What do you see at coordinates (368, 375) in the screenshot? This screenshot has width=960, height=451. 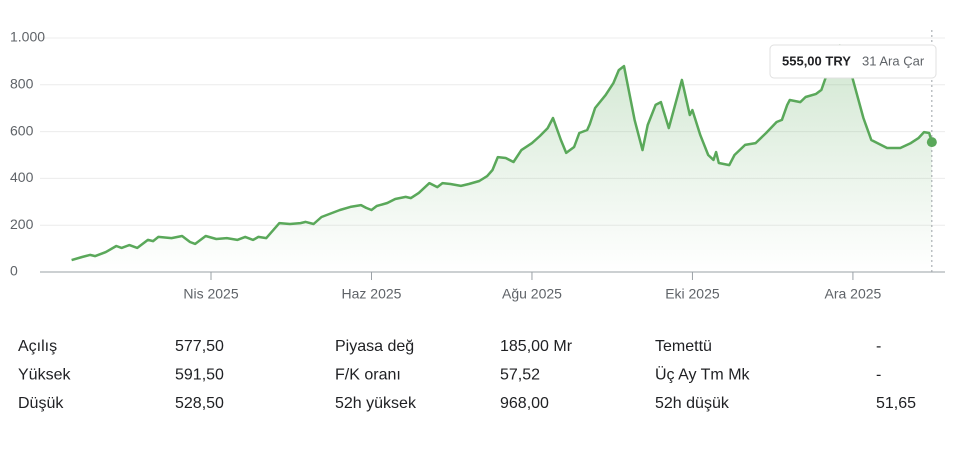 I see `stat-label: F/K oranı` at bounding box center [368, 375].